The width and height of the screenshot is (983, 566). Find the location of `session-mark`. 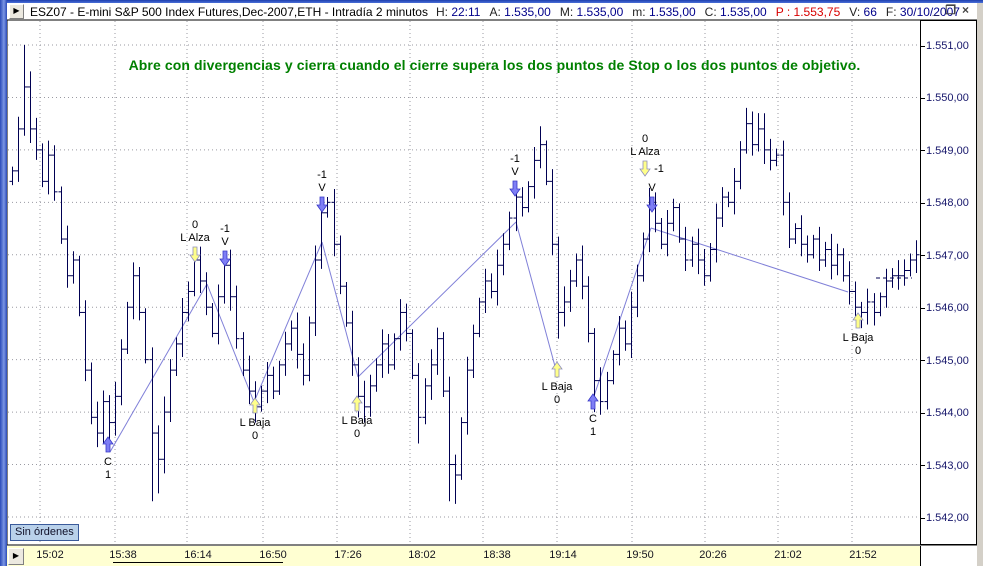

session-mark is located at coordinates (198, 562).